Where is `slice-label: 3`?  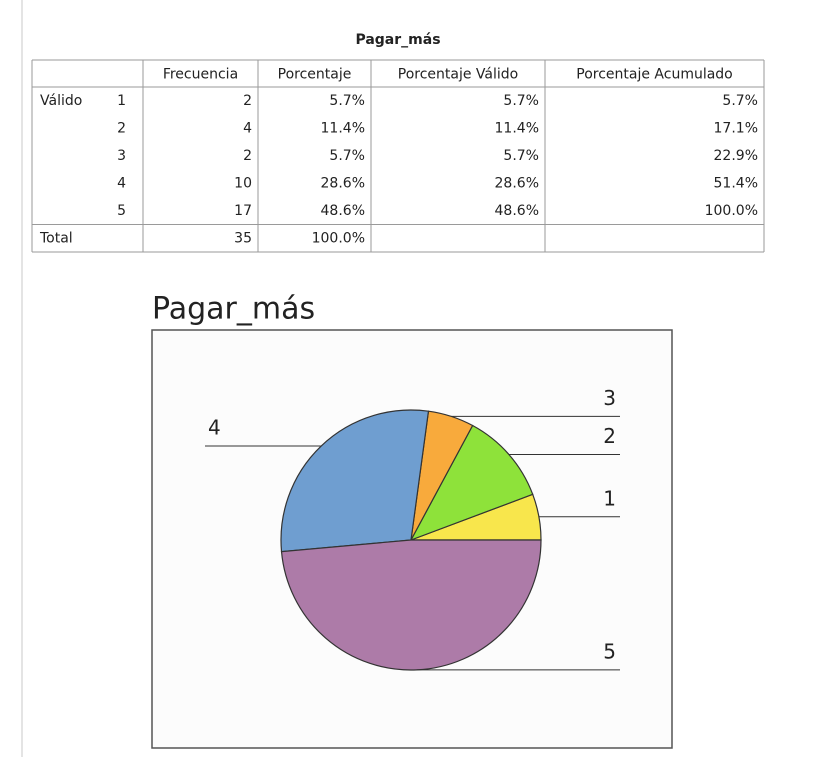 slice-label: 3 is located at coordinates (609, 398).